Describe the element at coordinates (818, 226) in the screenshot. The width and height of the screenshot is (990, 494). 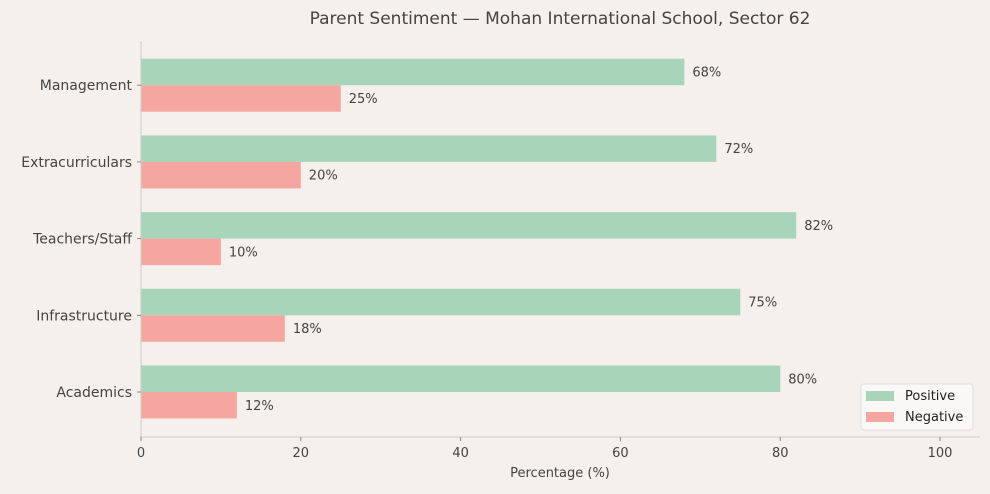
I see `data-label: 82%` at that location.